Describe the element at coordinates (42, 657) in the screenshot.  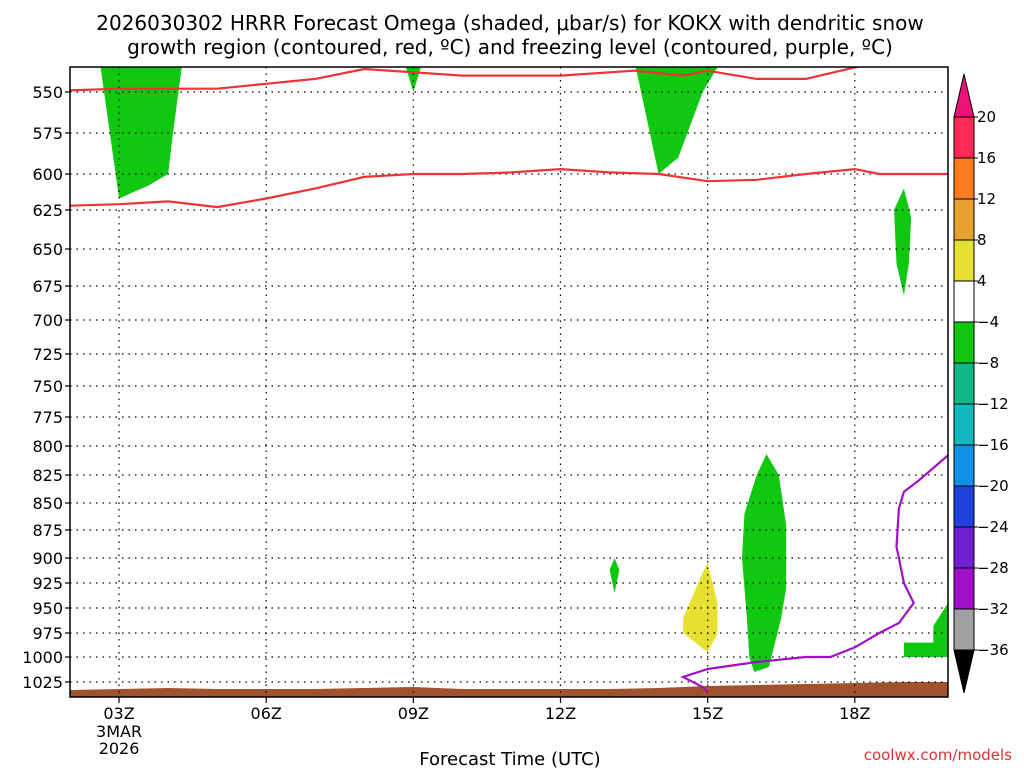
I see `y-tick-label: 1000` at that location.